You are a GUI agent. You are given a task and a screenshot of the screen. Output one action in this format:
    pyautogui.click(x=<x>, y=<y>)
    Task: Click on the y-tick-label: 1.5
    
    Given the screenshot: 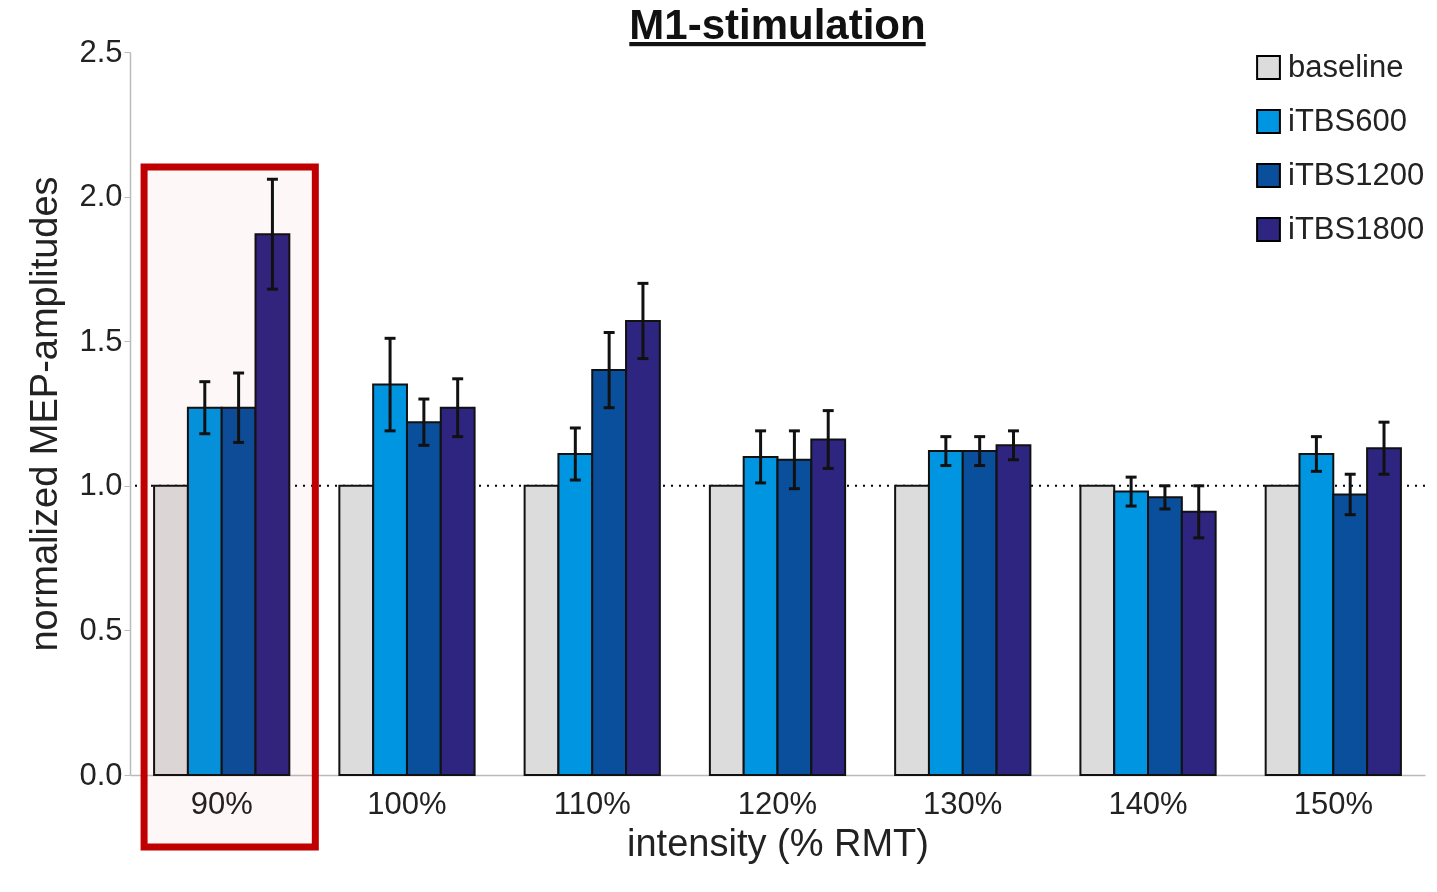 What is the action you would take?
    pyautogui.click(x=101, y=340)
    